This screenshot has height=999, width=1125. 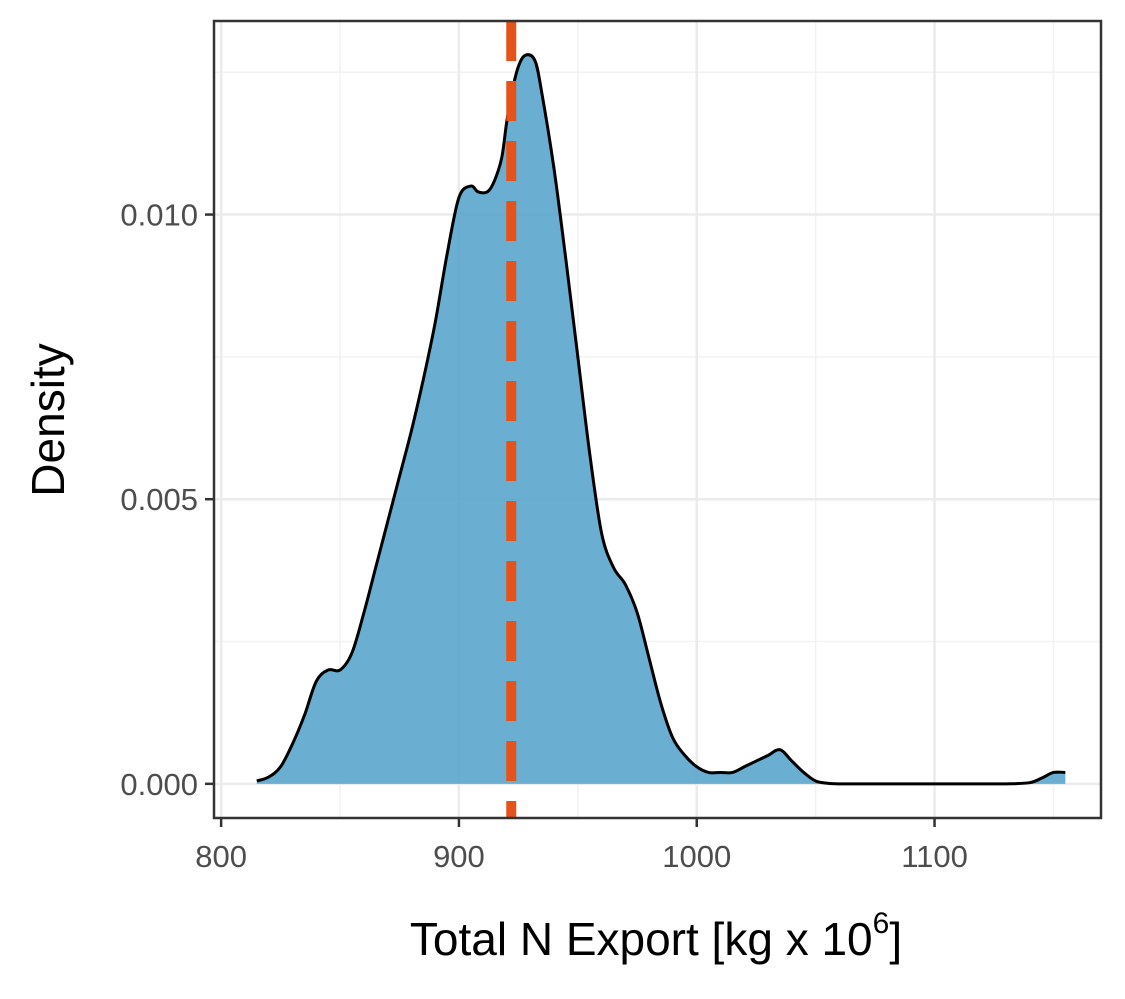 I want to click on x-axis: 800 900 1000 1100, so click(x=581, y=846).